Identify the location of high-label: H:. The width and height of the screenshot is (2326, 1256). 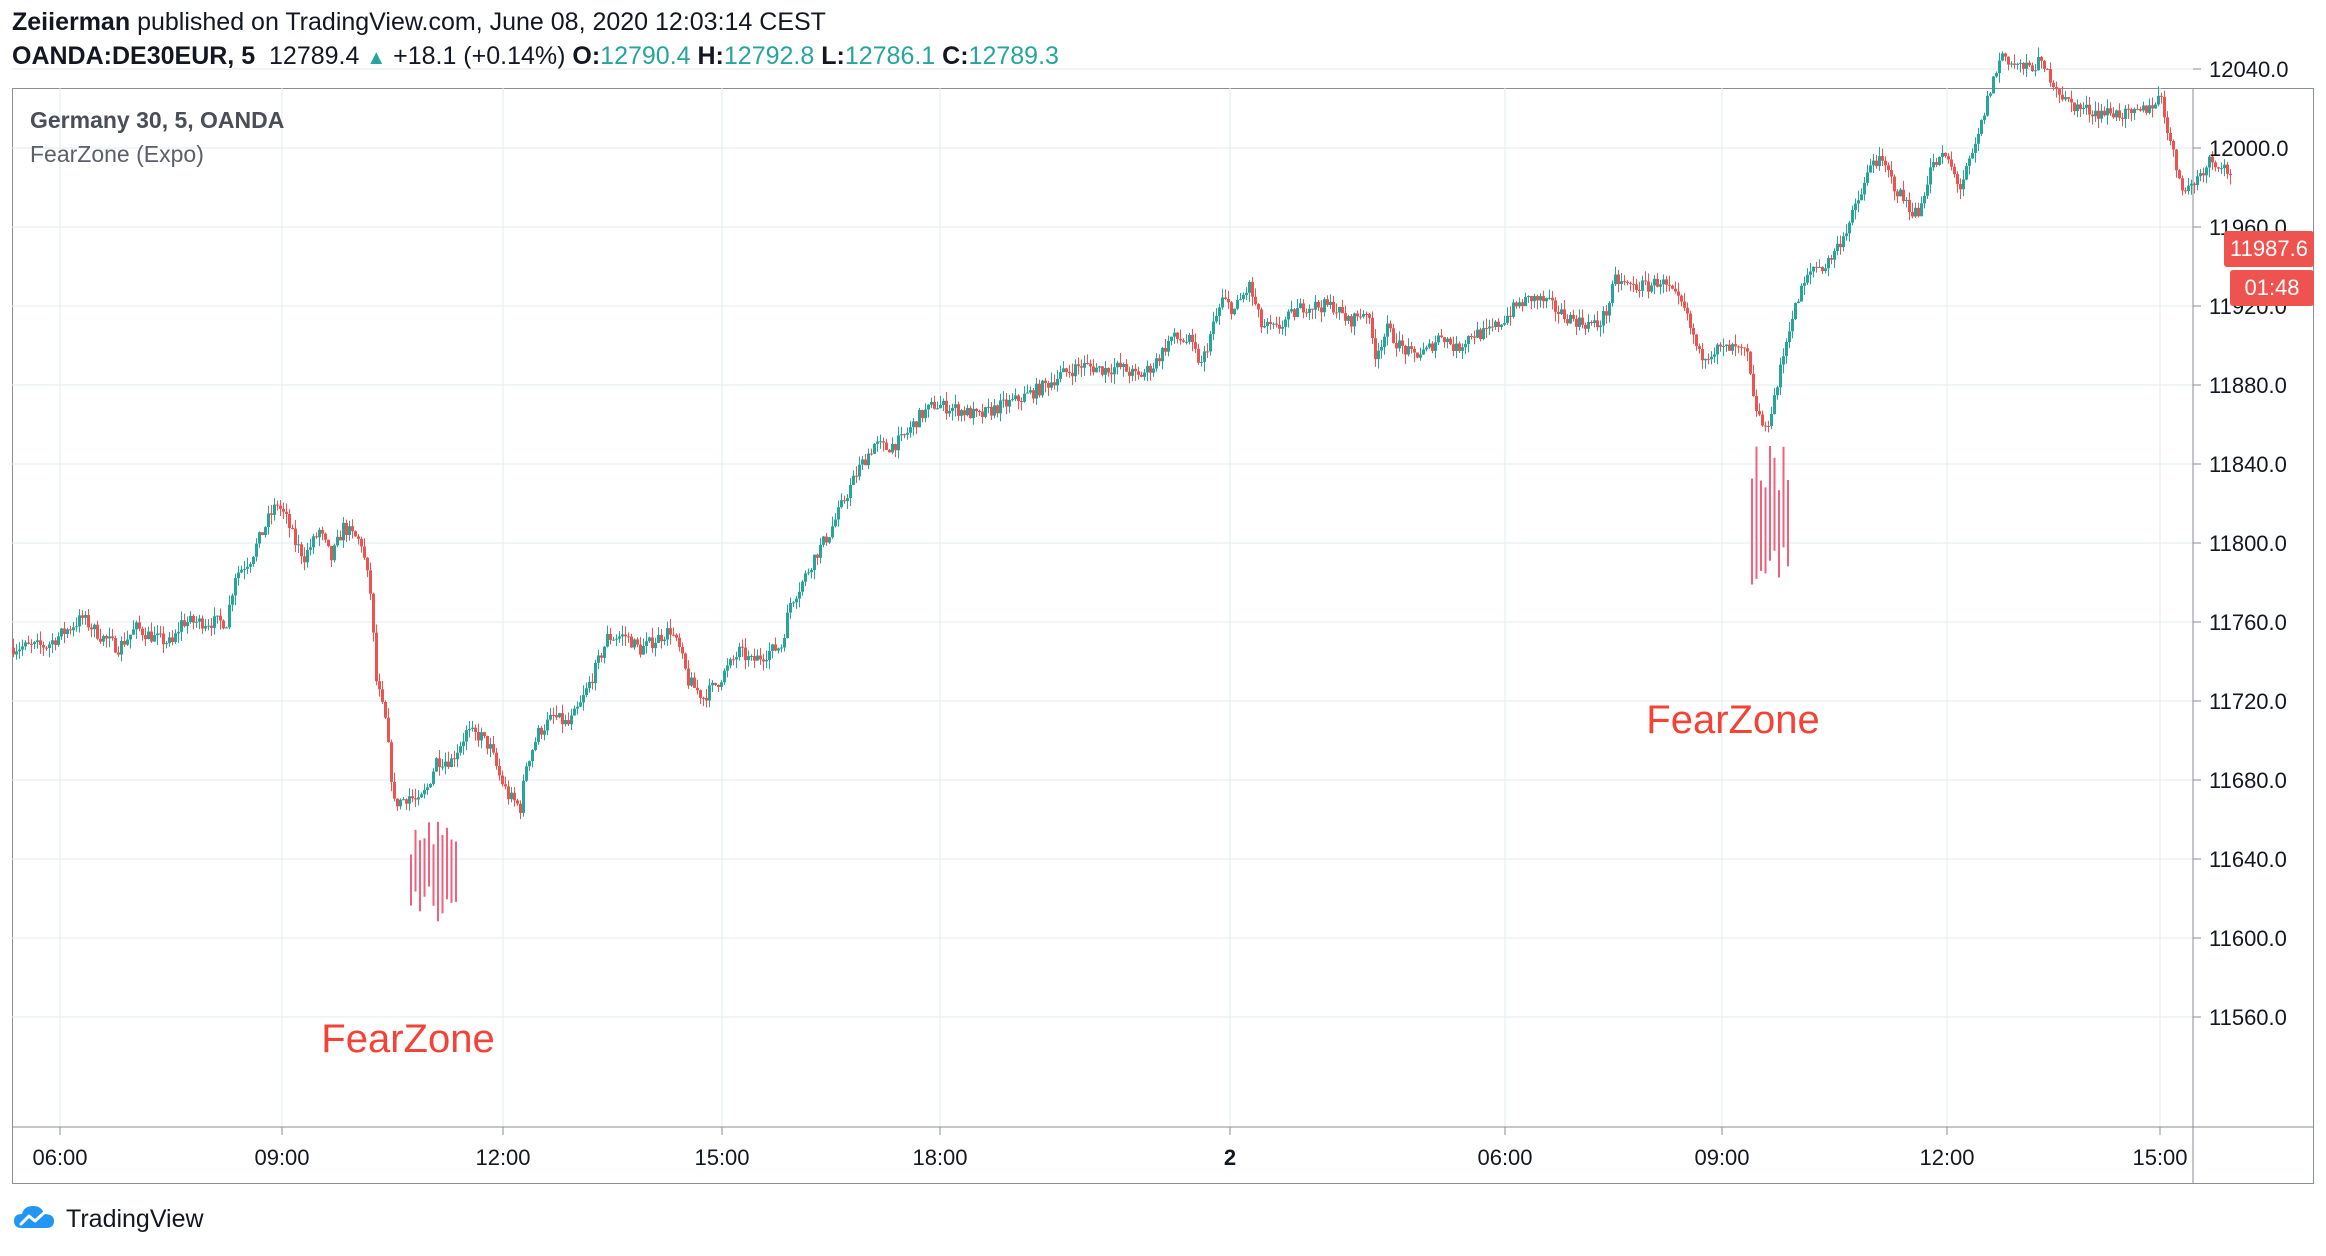
(710, 56).